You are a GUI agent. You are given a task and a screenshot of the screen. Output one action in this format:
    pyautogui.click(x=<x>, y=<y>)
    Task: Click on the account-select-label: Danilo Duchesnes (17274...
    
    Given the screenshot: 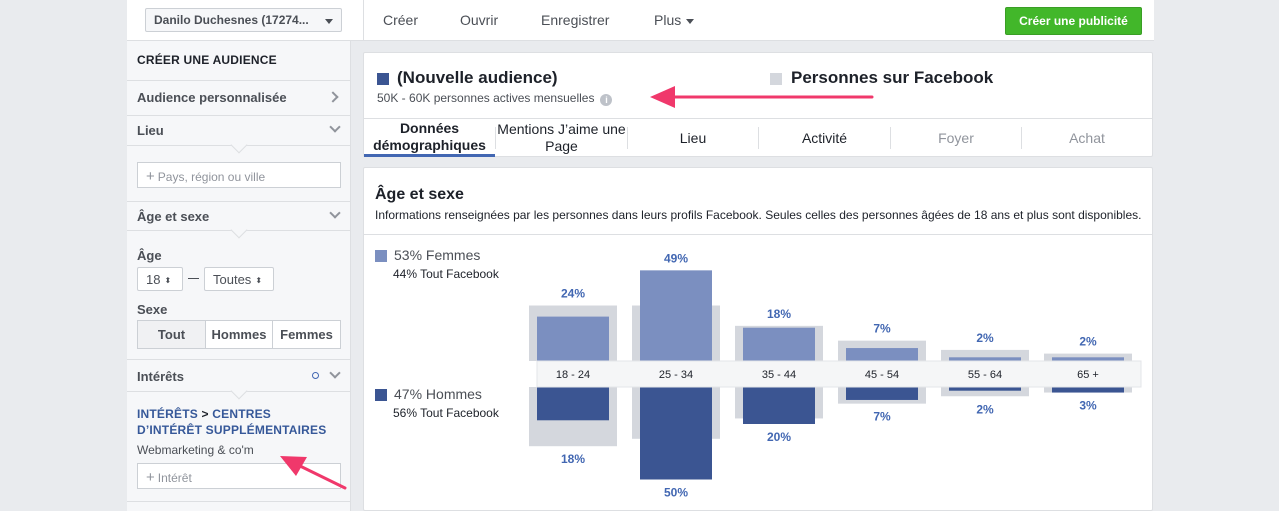 What is the action you would take?
    pyautogui.click(x=231, y=20)
    